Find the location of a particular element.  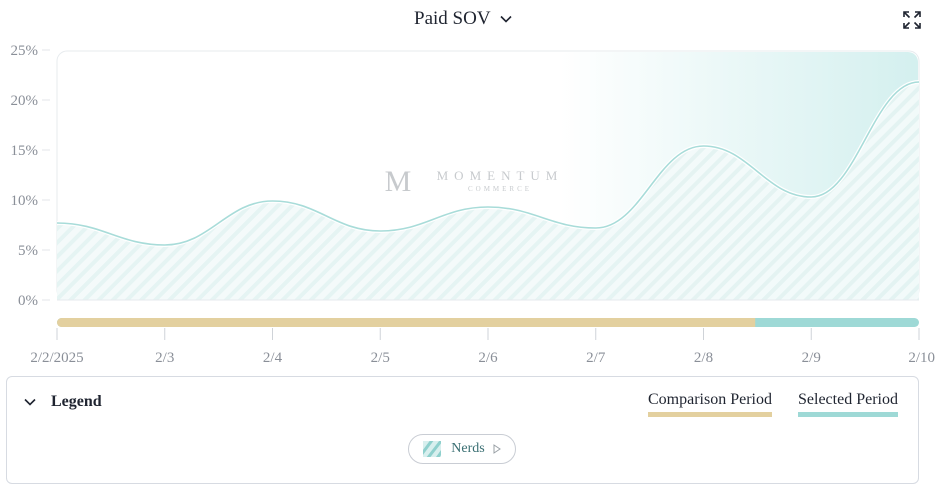

selected-period-label: Selected Period is located at coordinates (848, 404).